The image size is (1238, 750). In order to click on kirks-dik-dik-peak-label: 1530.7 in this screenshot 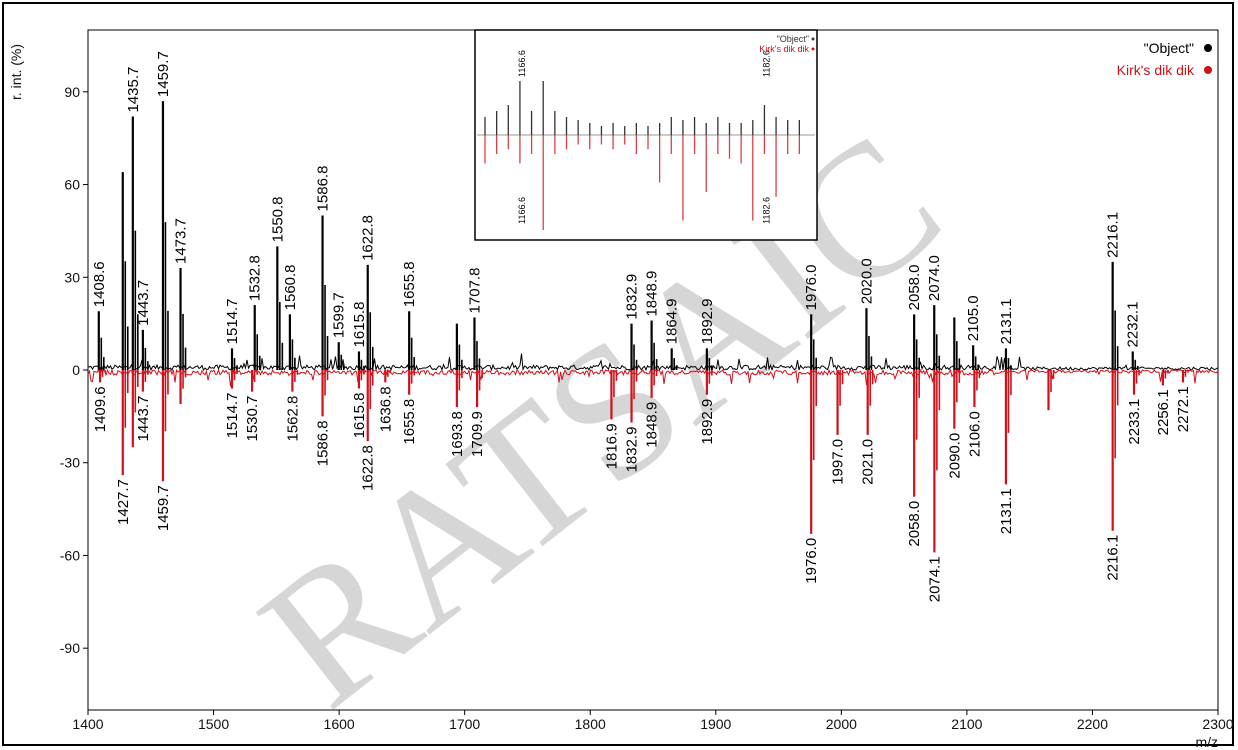, I will do `click(252, 419)`.